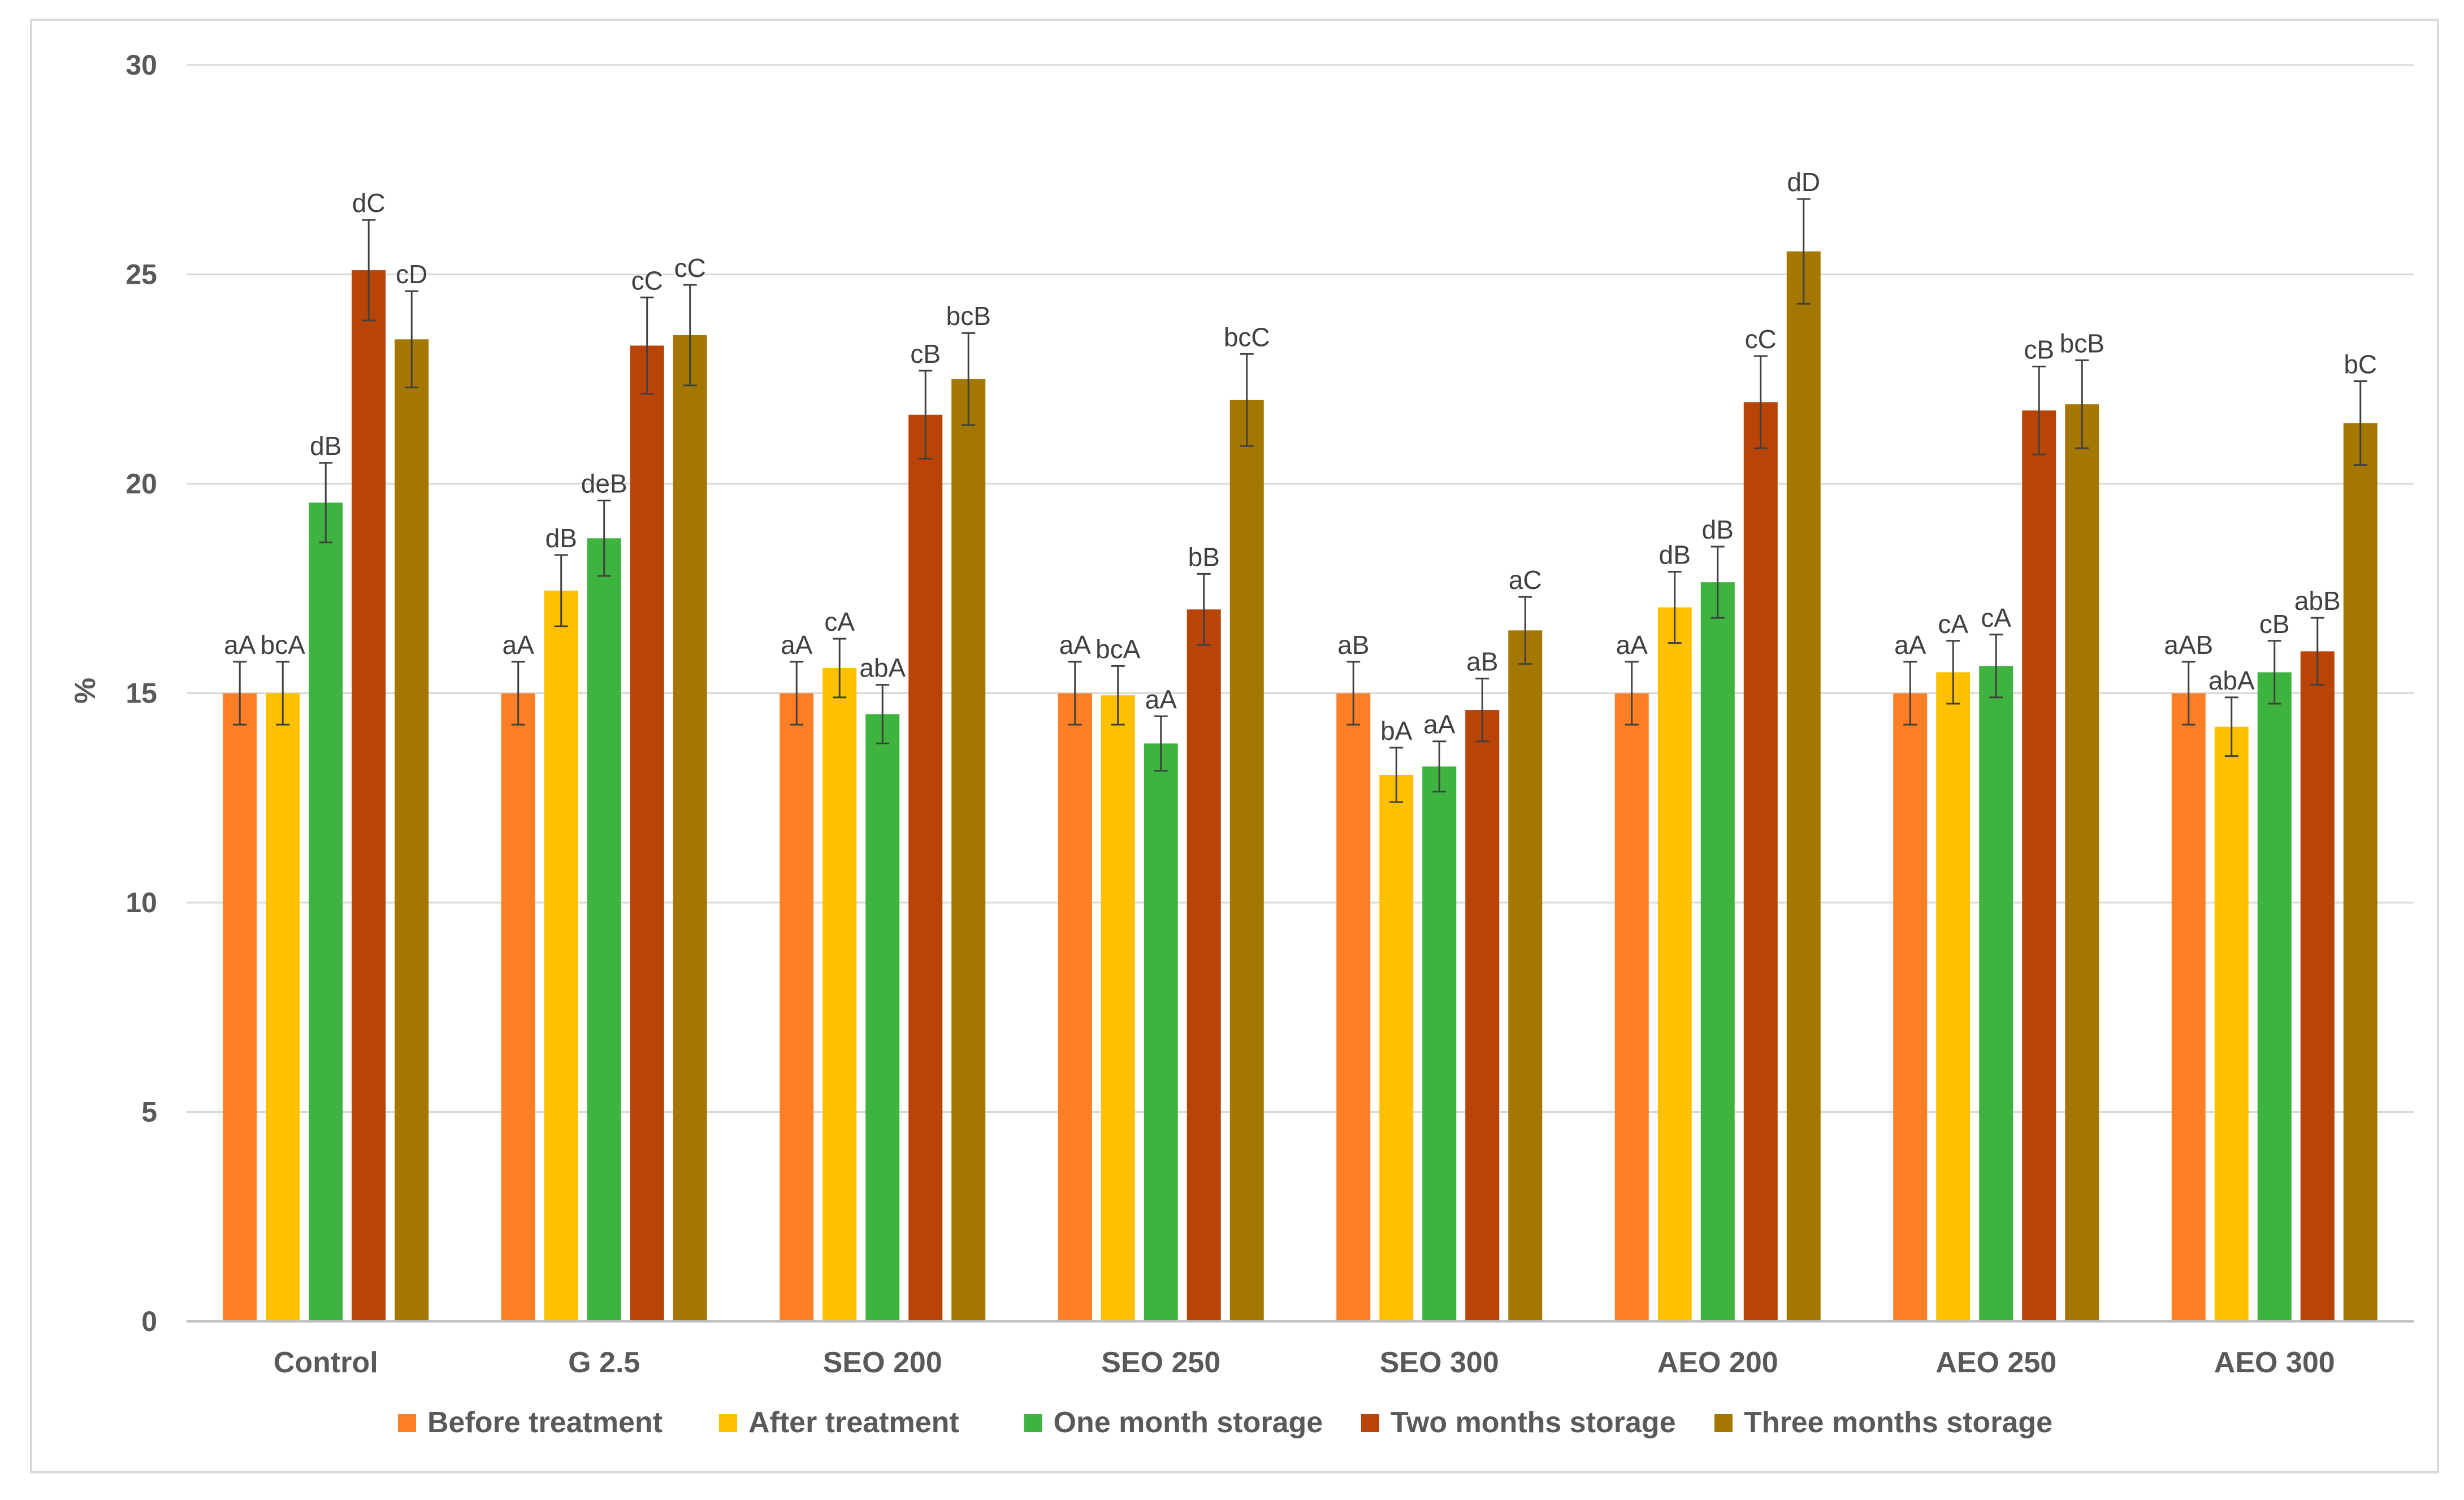 The image size is (2464, 1500). Describe the element at coordinates (883, 1362) in the screenshot. I see `x-category-label: SEO 200` at that location.